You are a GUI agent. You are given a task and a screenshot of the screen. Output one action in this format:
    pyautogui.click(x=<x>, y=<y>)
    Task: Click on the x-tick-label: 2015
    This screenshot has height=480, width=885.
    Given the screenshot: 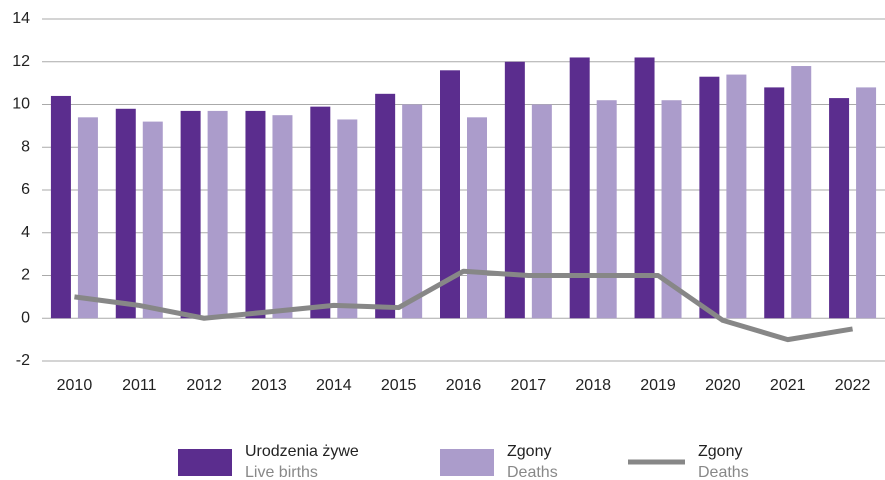 What is the action you would take?
    pyautogui.click(x=399, y=385)
    